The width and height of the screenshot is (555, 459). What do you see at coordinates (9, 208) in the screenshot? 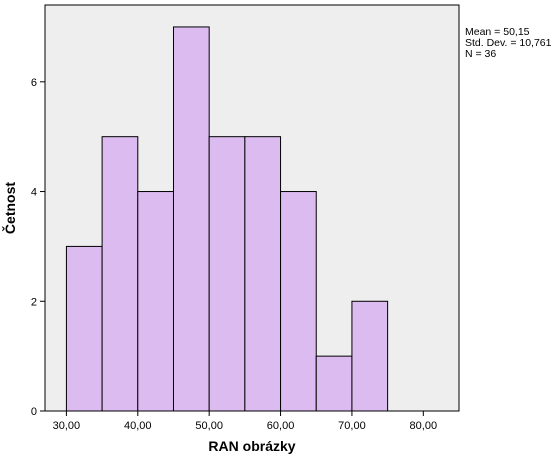
I see `y-axis-title: Četnost` at bounding box center [9, 208].